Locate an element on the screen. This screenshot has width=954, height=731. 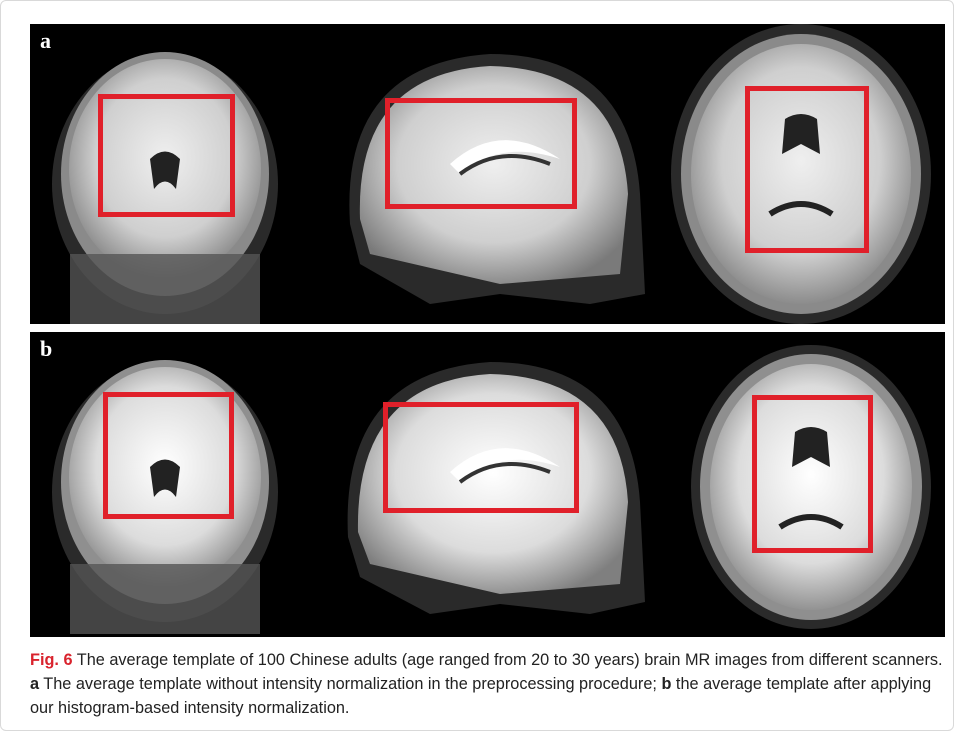
roi-box-axial-b is located at coordinates (812, 474).